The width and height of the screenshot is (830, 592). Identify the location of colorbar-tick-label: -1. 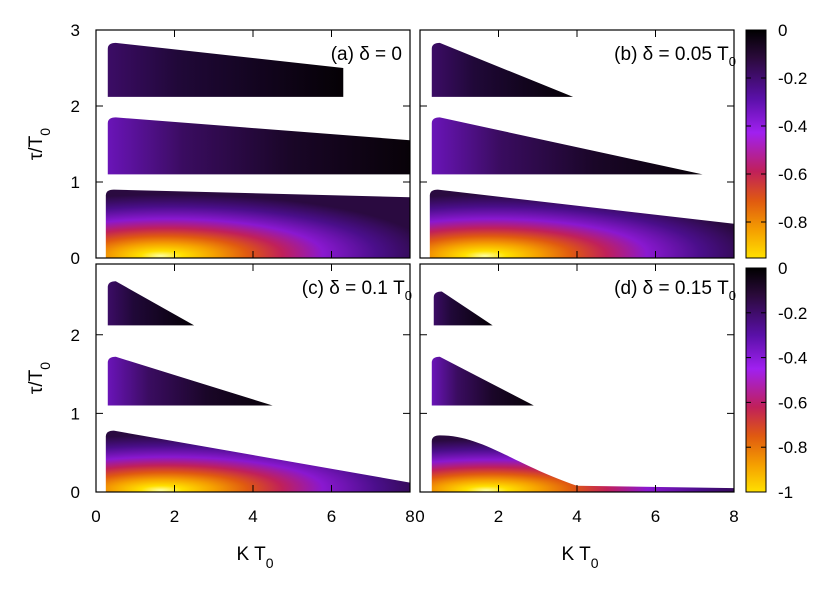
(785, 492).